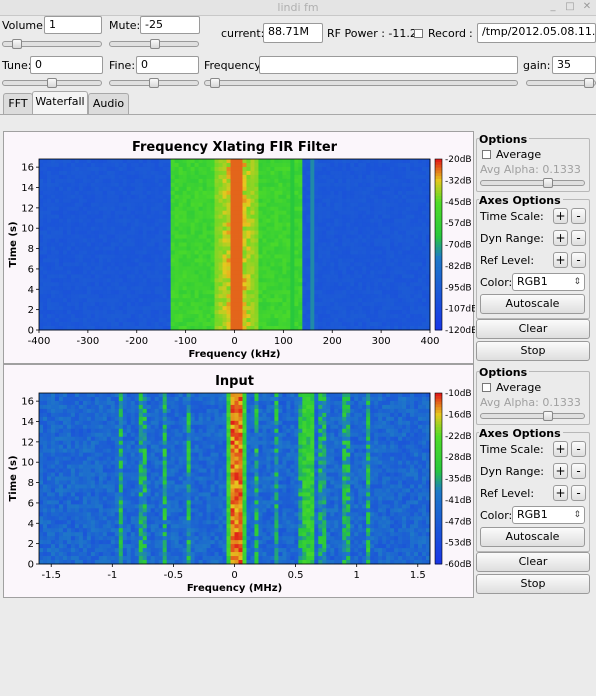 The width and height of the screenshot is (596, 696). Describe the element at coordinates (154, 83) in the screenshot. I see `fine-slider-handle` at that location.